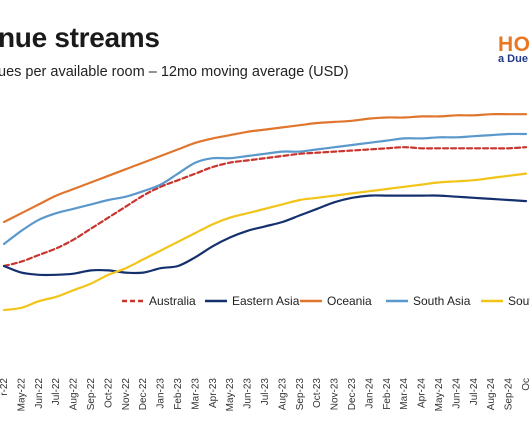  What do you see at coordinates (74, 394) in the screenshot?
I see `x-tick-label: Aug-22` at bounding box center [74, 394].